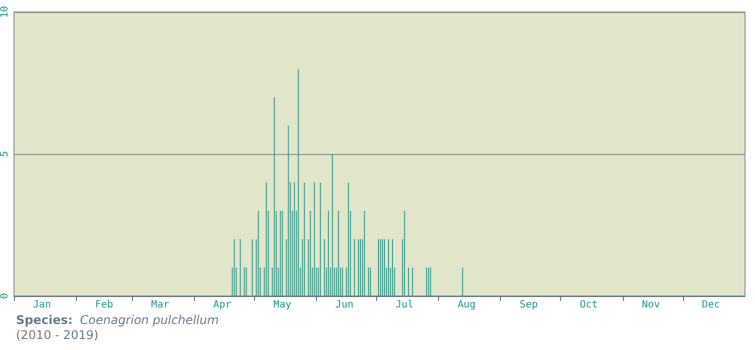 This screenshot has width=755, height=350. I want to click on y-tick-label: 0, so click(5, 296).